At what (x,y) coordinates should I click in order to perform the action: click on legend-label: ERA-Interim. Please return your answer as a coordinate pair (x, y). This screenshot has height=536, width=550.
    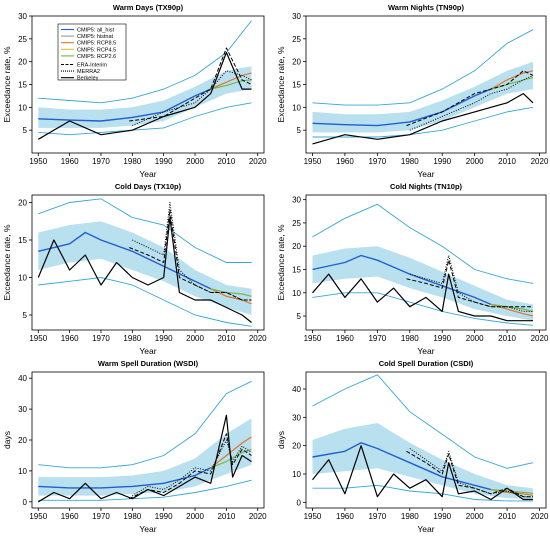
    Looking at the image, I should click on (92, 66).